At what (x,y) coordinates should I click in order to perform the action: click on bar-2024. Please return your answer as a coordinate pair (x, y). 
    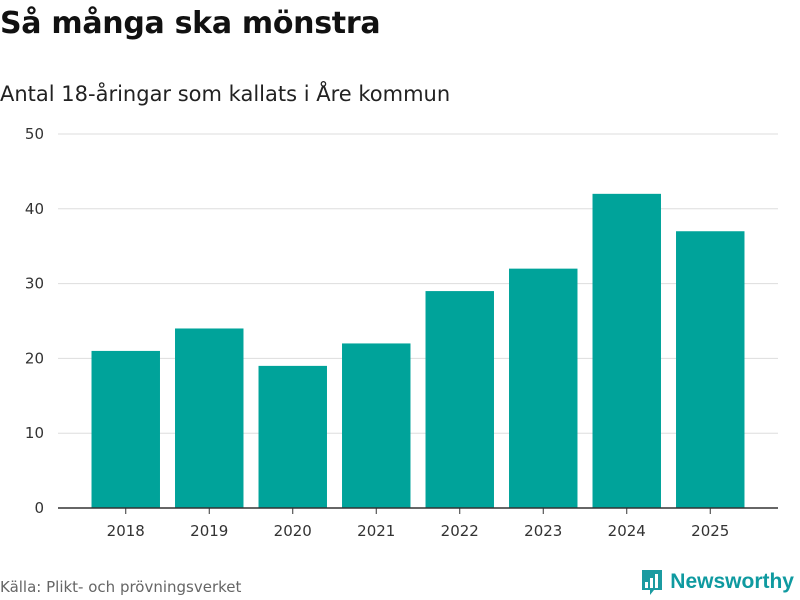
    Looking at the image, I should click on (626, 350).